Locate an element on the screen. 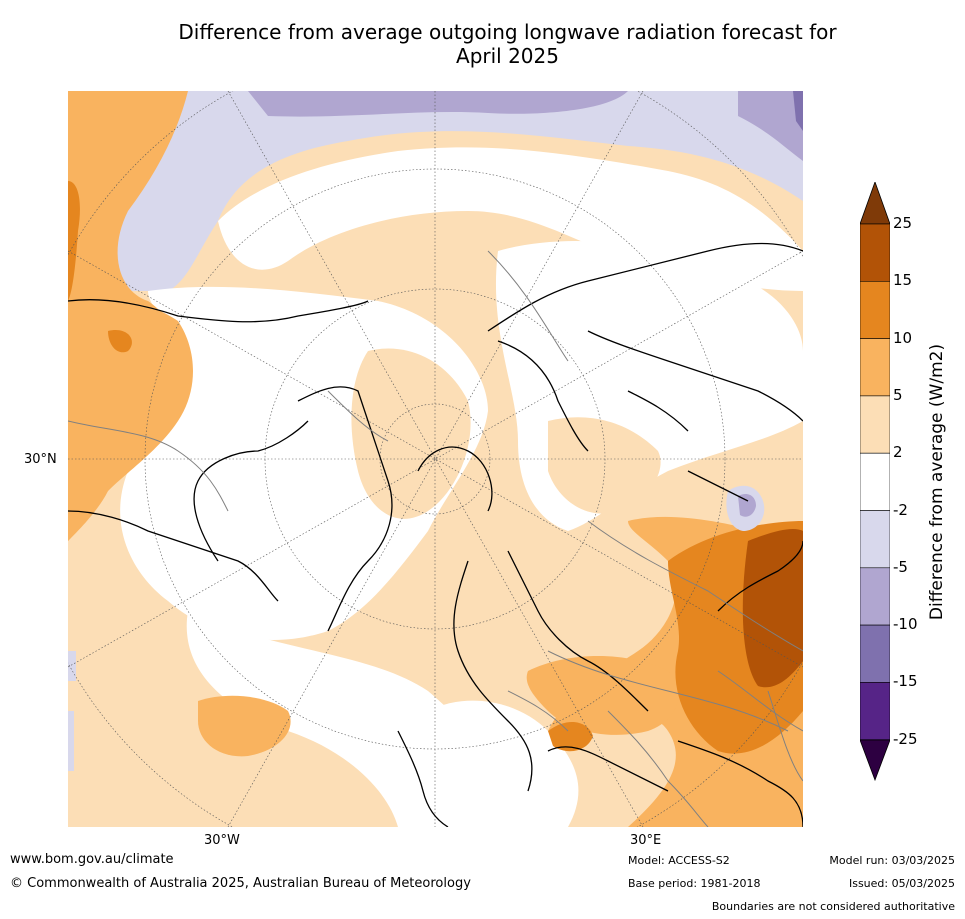 This screenshot has height=919, width=965. region-neg5-topright is located at coordinates (770, 126).